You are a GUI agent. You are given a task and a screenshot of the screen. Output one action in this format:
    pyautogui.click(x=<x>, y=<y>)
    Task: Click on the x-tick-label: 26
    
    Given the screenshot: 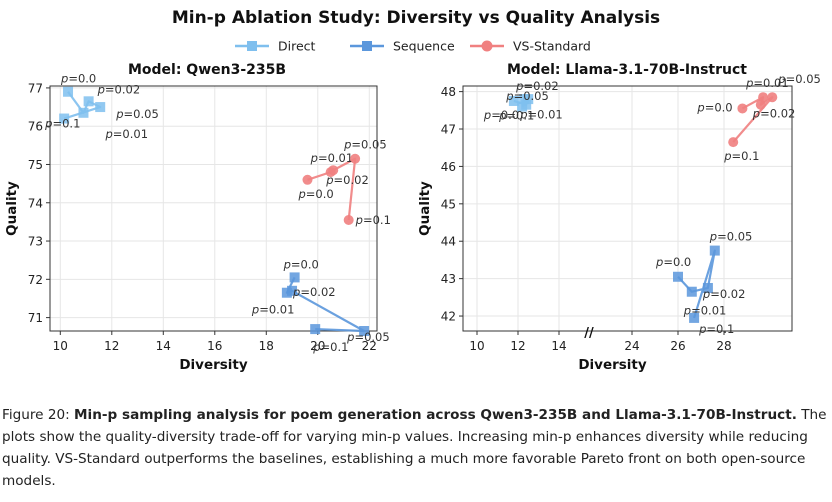 What is the action you would take?
    pyautogui.click(x=677, y=346)
    